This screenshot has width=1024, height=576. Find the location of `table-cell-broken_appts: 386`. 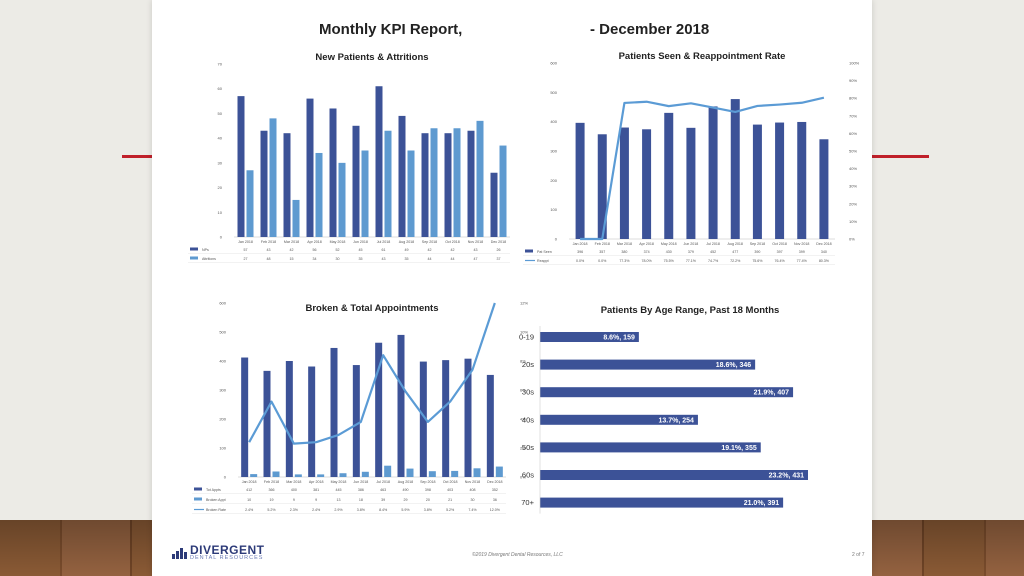

table-cell-broken_appts: 386 is located at coordinates (361, 490).